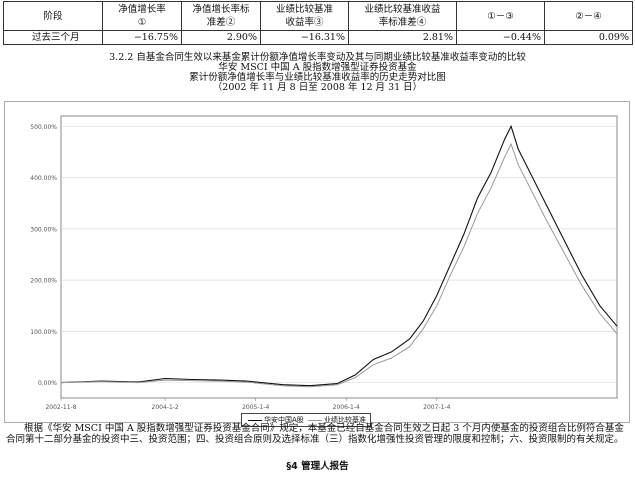  I want to click on table-header-cell: ①－③, so click(500, 16).